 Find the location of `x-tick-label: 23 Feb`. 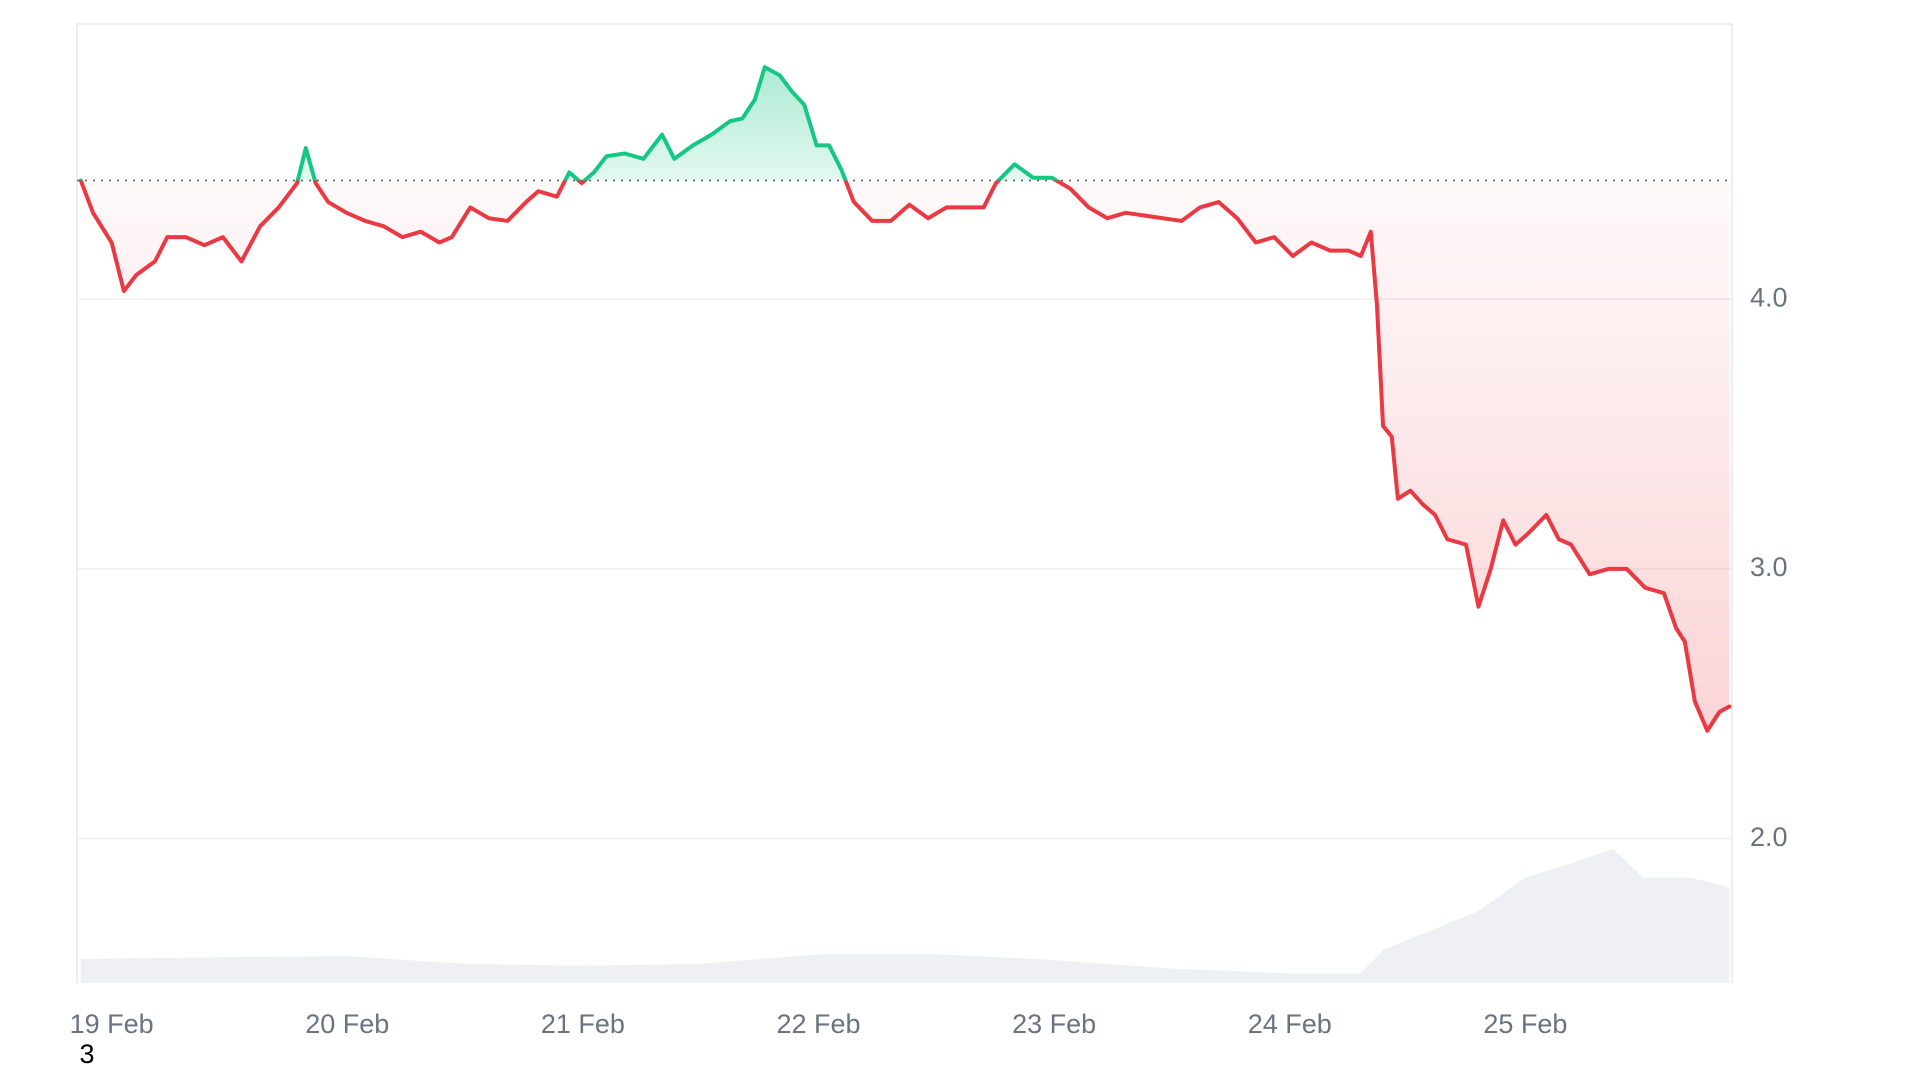

x-tick-label: 23 Feb is located at coordinates (1054, 1024).